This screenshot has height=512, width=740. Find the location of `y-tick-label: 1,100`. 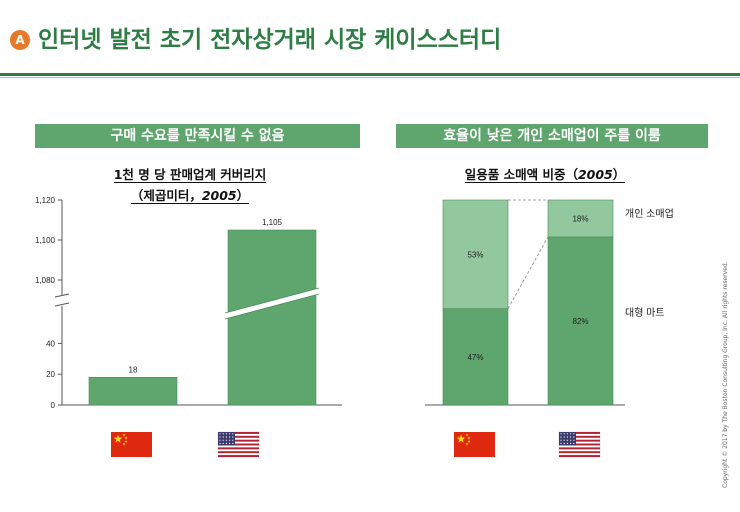

y-tick-label: 1,100 is located at coordinates (45, 240).